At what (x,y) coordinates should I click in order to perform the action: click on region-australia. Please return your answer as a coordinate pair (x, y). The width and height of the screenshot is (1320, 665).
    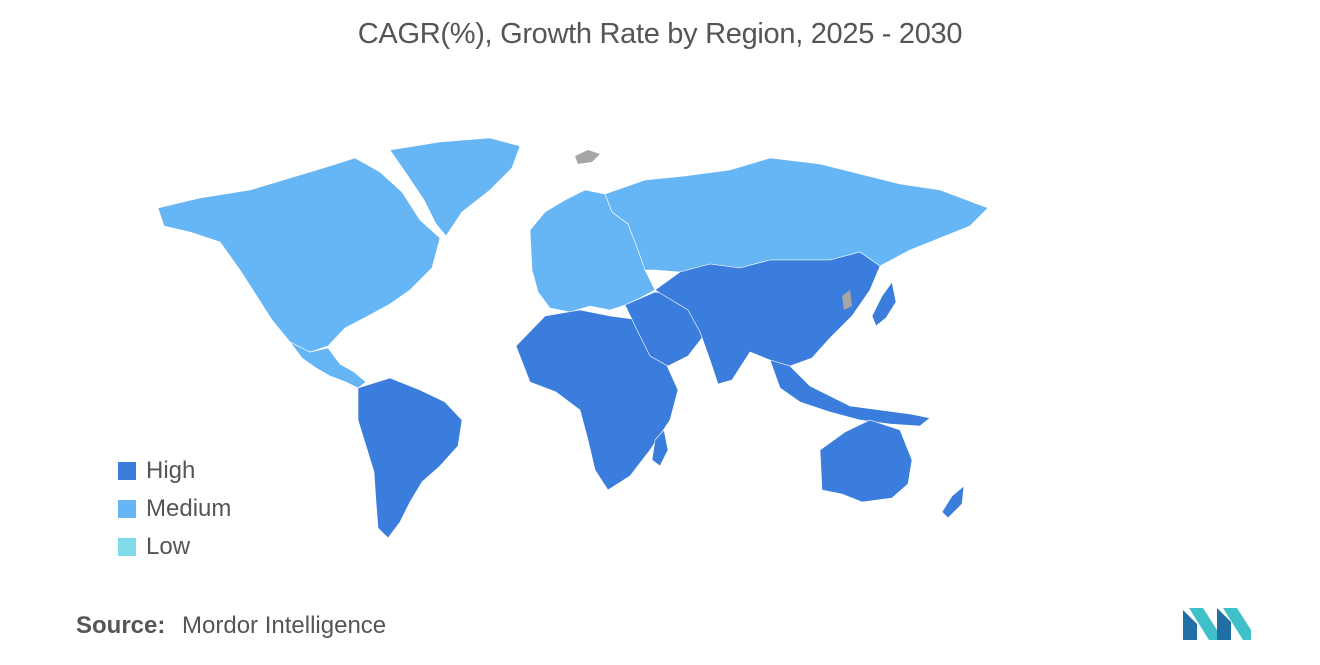
    Looking at the image, I should click on (866, 461).